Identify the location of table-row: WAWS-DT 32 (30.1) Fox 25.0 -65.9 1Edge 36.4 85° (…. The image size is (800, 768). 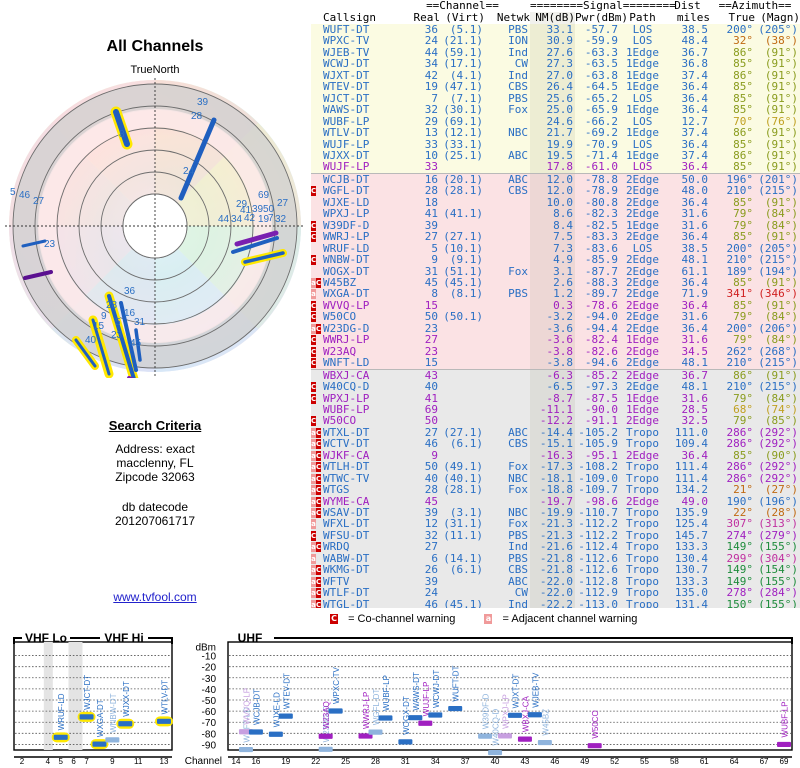
(555, 110).